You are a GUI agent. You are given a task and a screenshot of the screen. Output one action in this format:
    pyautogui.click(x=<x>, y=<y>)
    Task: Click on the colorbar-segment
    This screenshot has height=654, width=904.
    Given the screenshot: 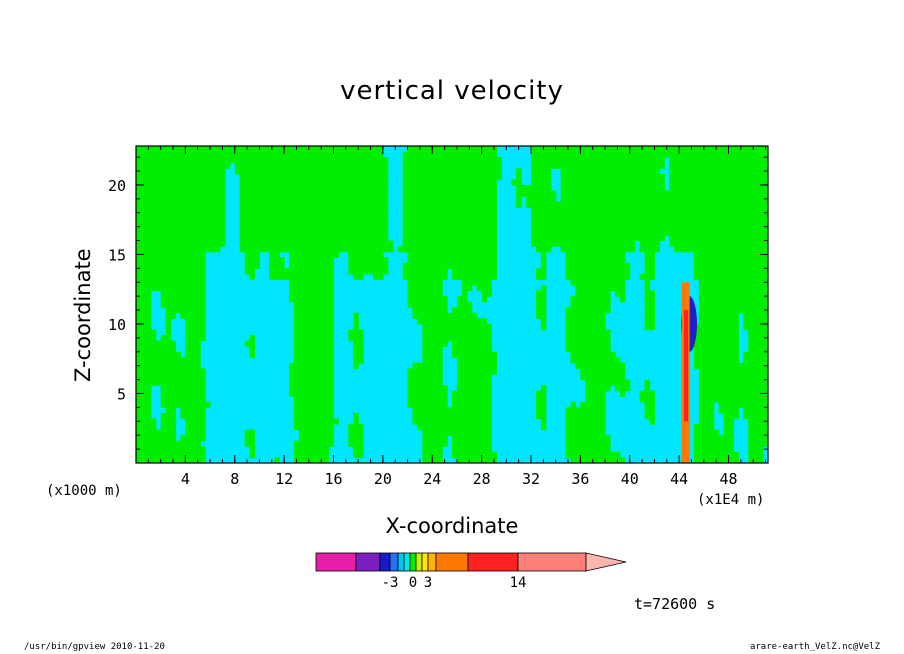 What is the action you would take?
    pyautogui.click(x=452, y=562)
    